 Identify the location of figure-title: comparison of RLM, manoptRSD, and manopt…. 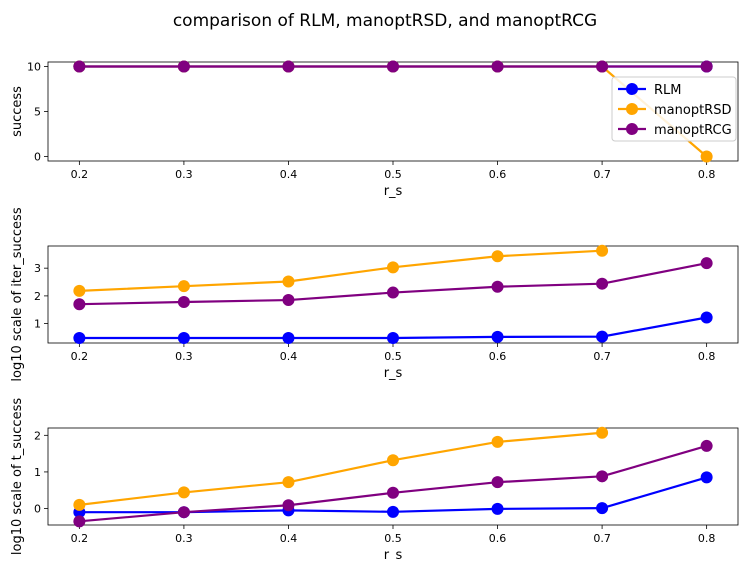
(385, 21).